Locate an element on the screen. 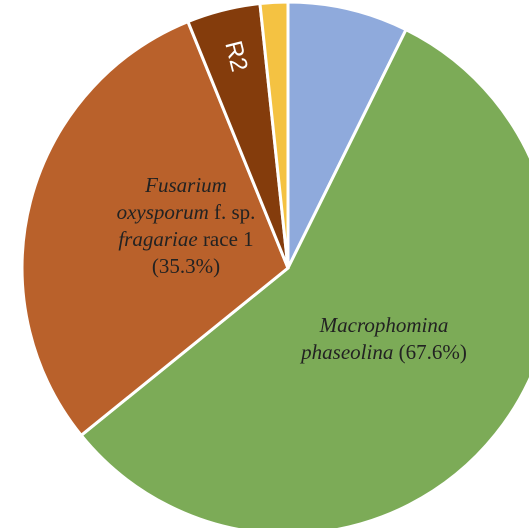 Image resolution: width=529 pixels, height=528 pixels. label-word: 1 is located at coordinates (246, 239).